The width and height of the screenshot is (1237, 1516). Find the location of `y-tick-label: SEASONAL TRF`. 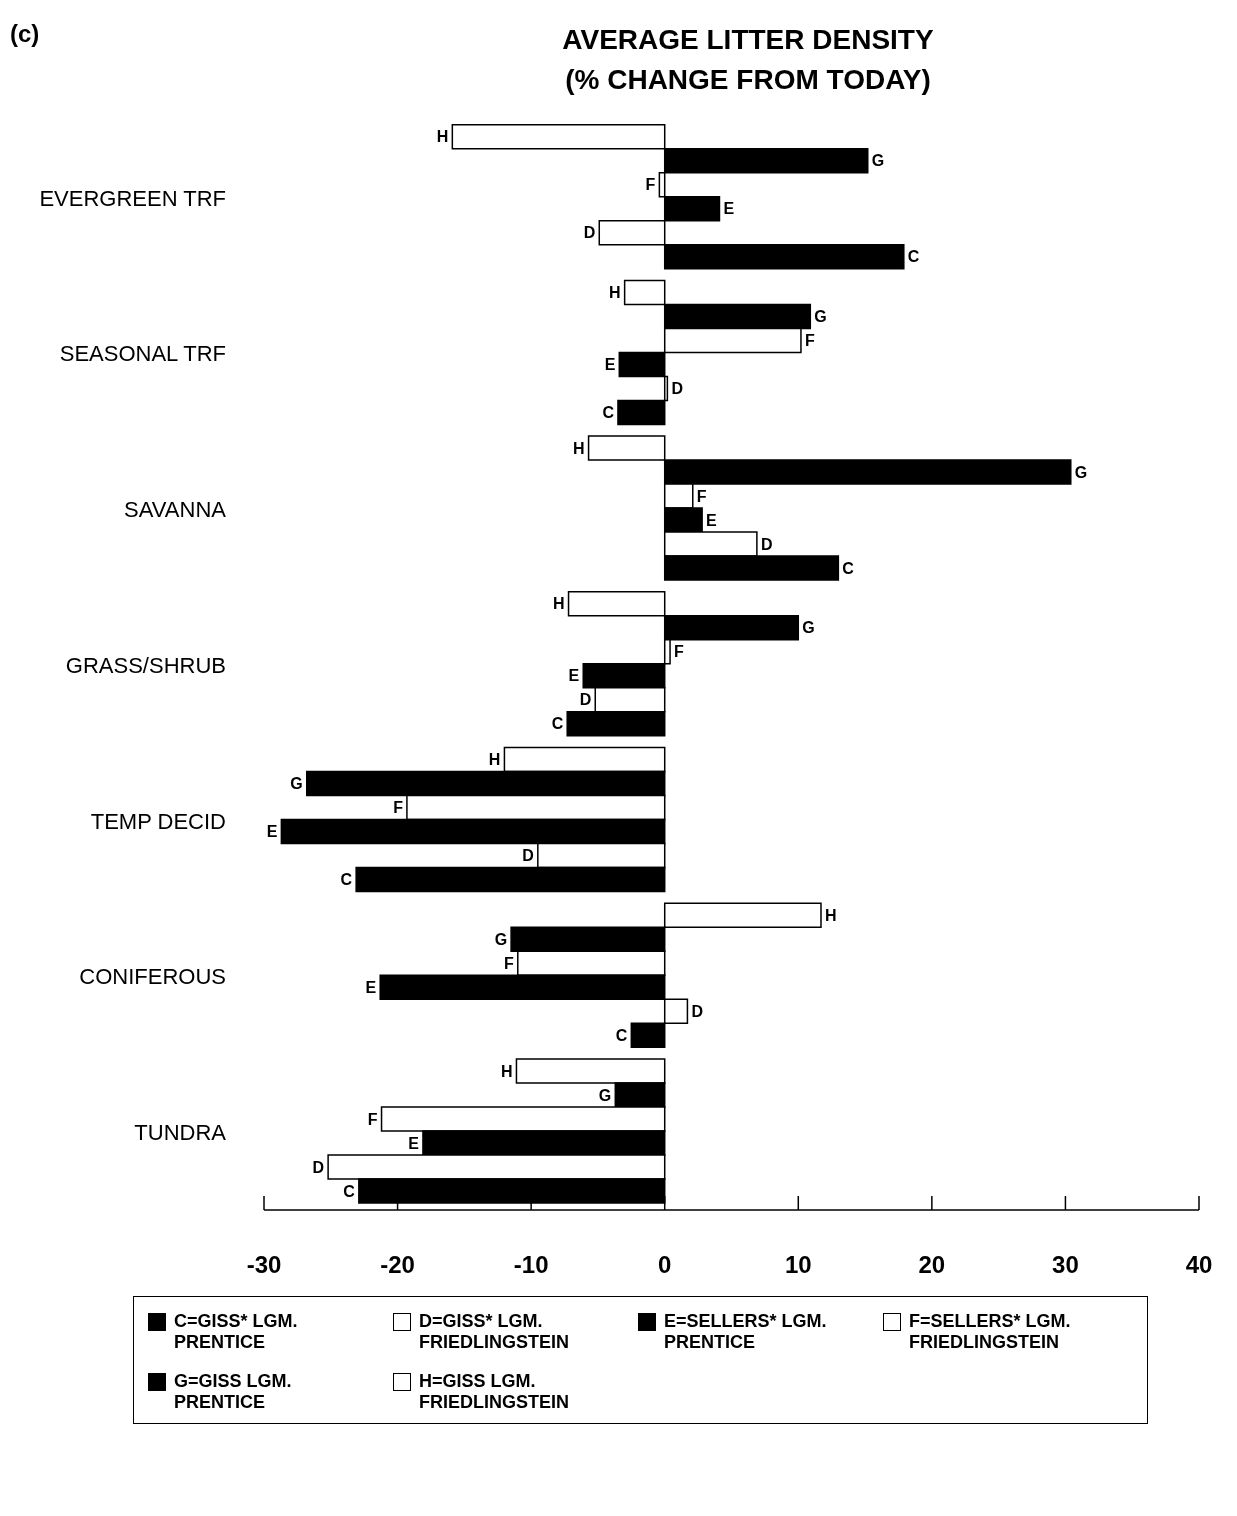

y-tick-label: SEASONAL TRF is located at coordinates (142, 354).